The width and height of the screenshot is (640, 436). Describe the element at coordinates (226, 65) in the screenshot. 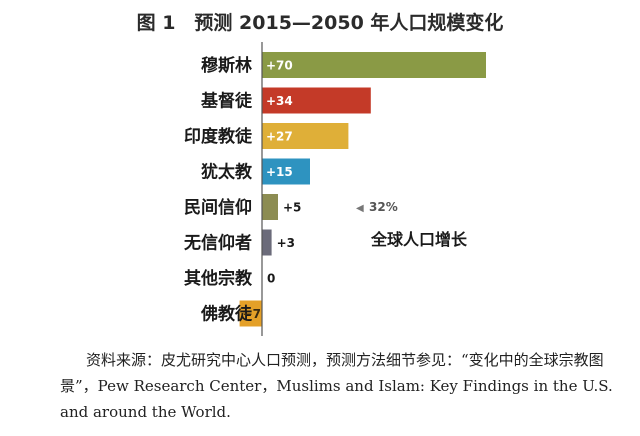

I see `category-label: 穆斯林` at that location.